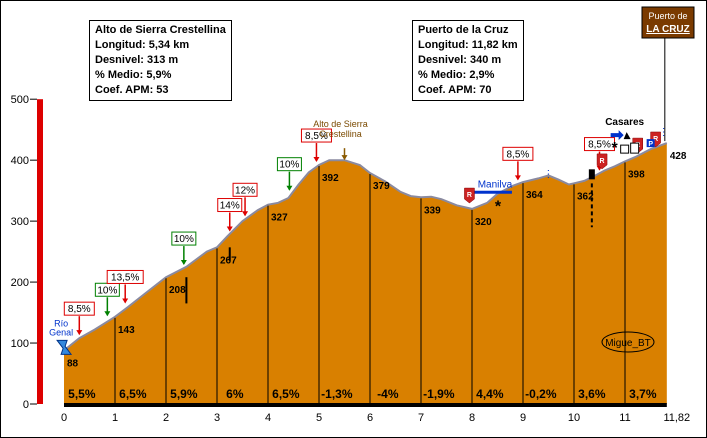 Image resolution: width=707 pixels, height=438 pixels. What do you see at coordinates (133, 394) in the screenshot?
I see `segment-gradient-label: 6,5%` at bounding box center [133, 394].